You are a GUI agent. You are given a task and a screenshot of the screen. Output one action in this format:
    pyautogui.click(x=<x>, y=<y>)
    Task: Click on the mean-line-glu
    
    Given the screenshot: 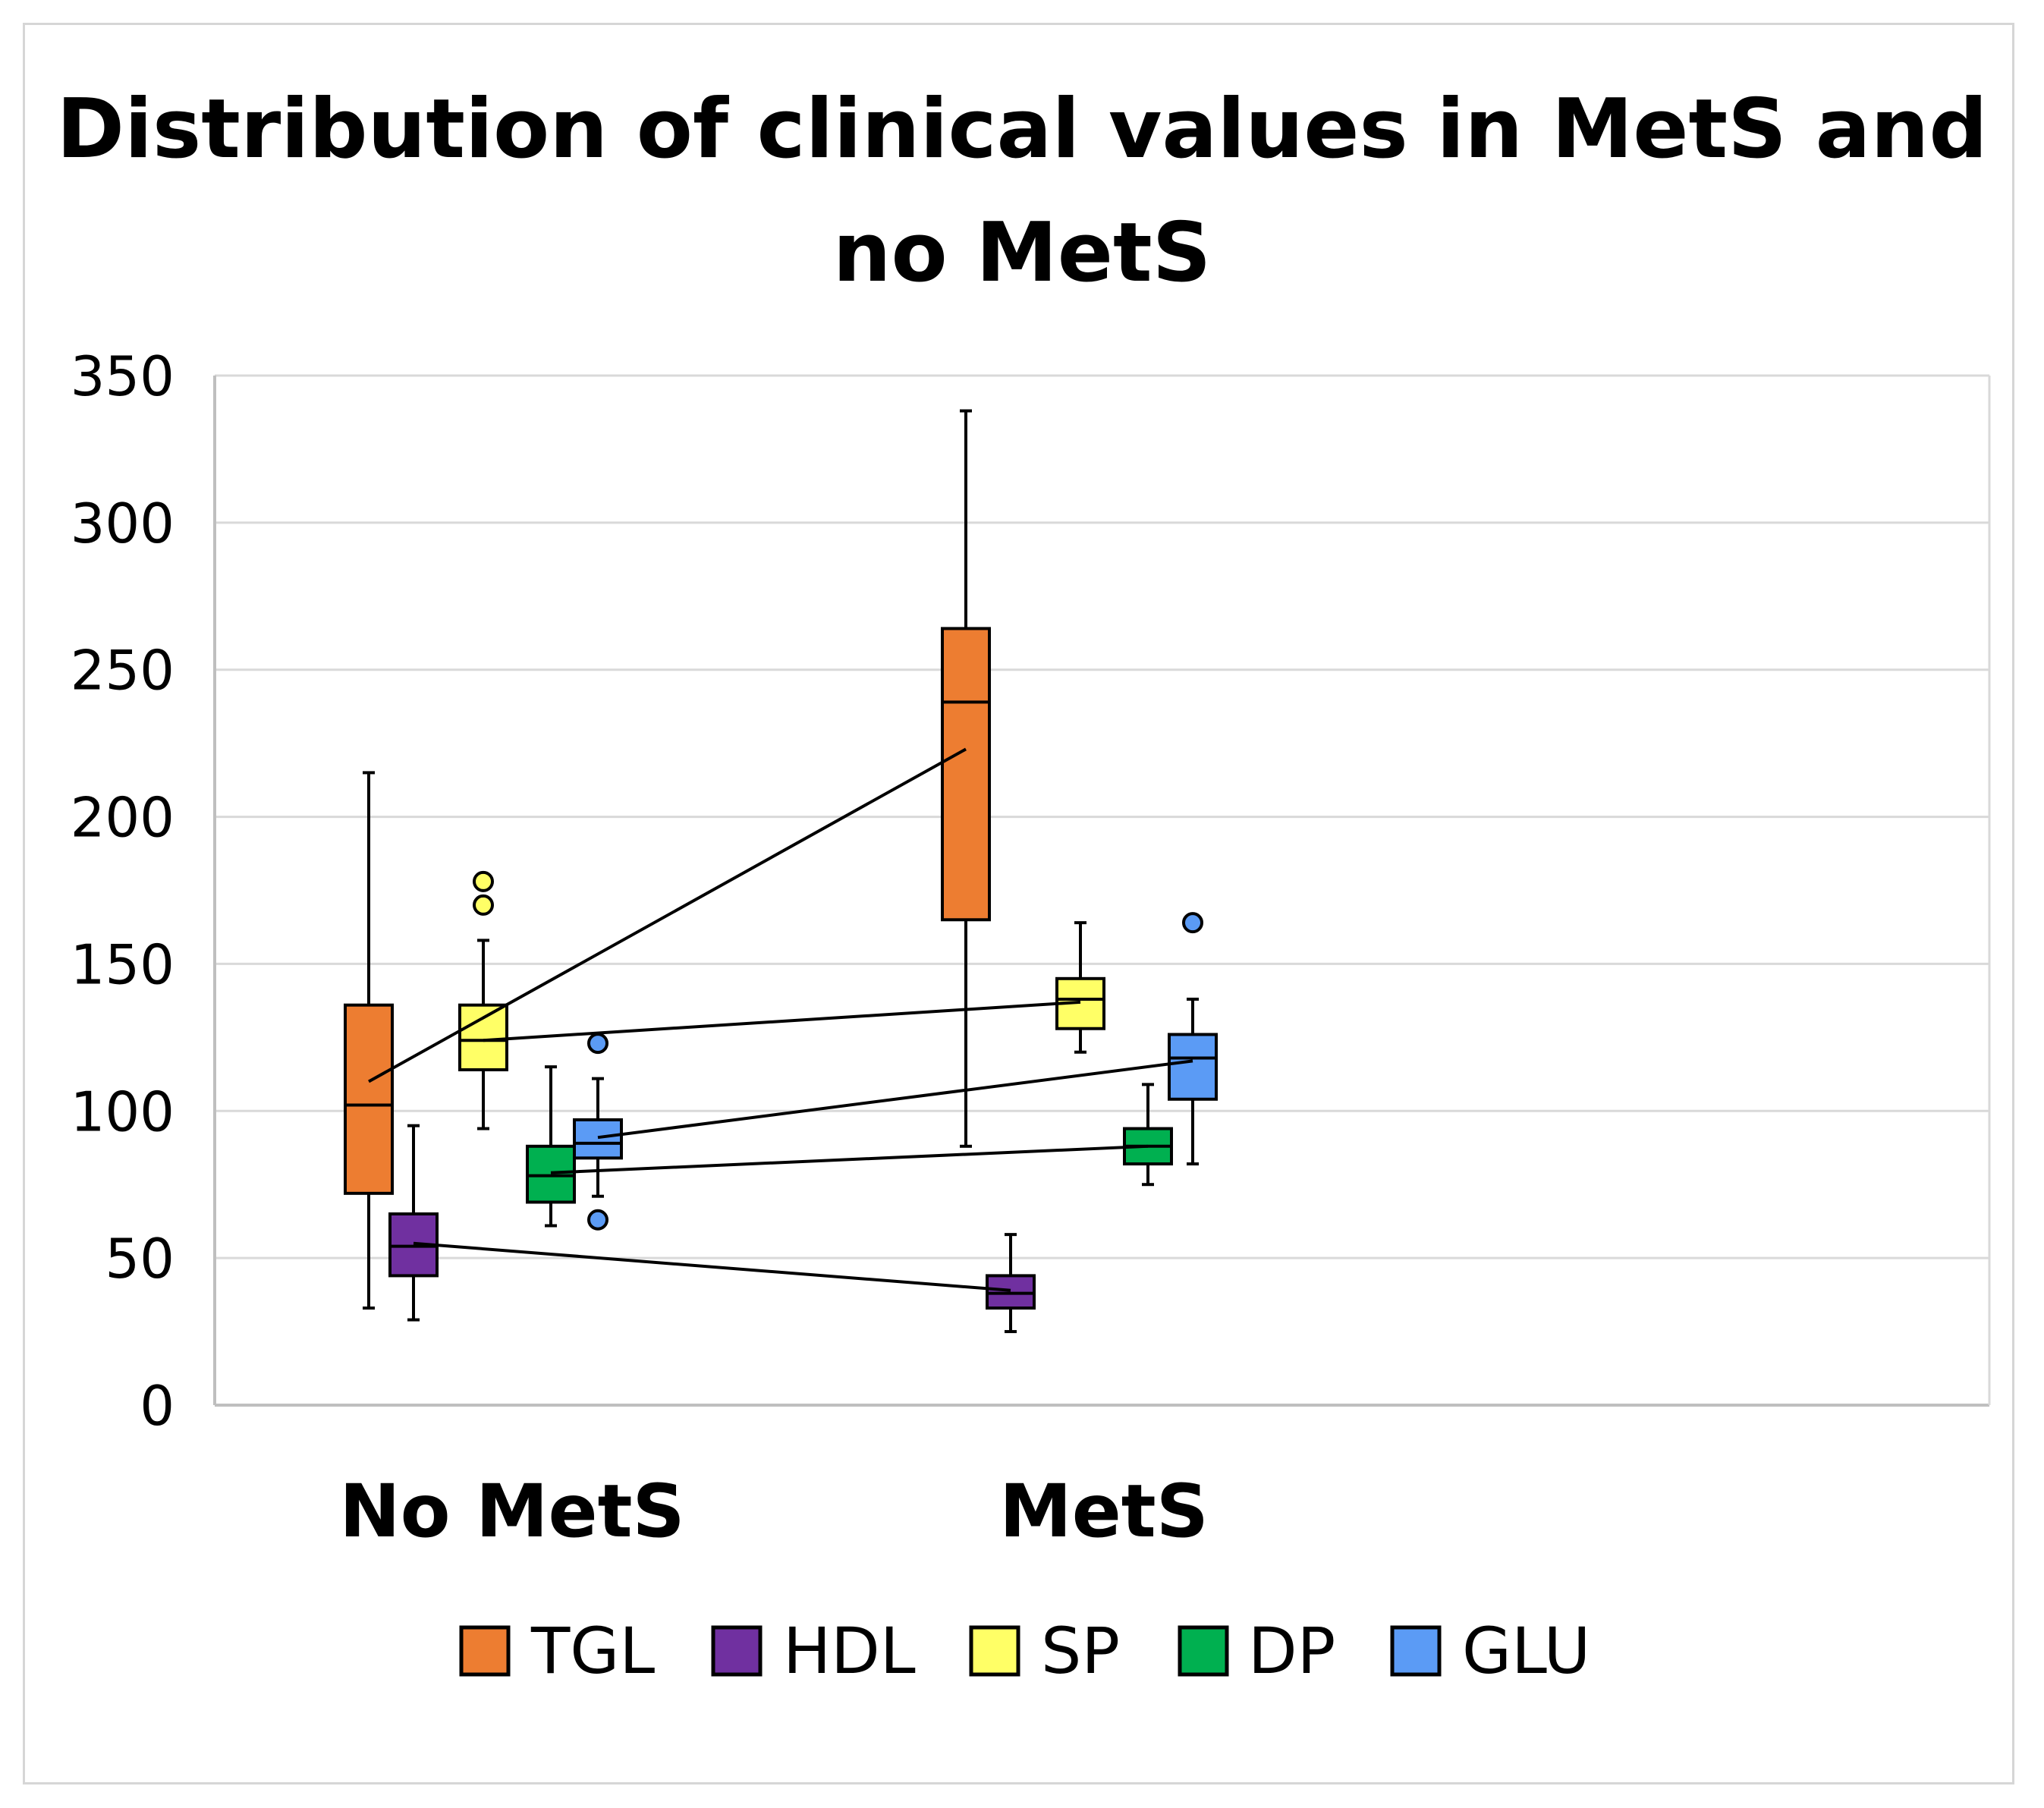 What is the action you would take?
    pyautogui.click(x=895, y=1099)
    